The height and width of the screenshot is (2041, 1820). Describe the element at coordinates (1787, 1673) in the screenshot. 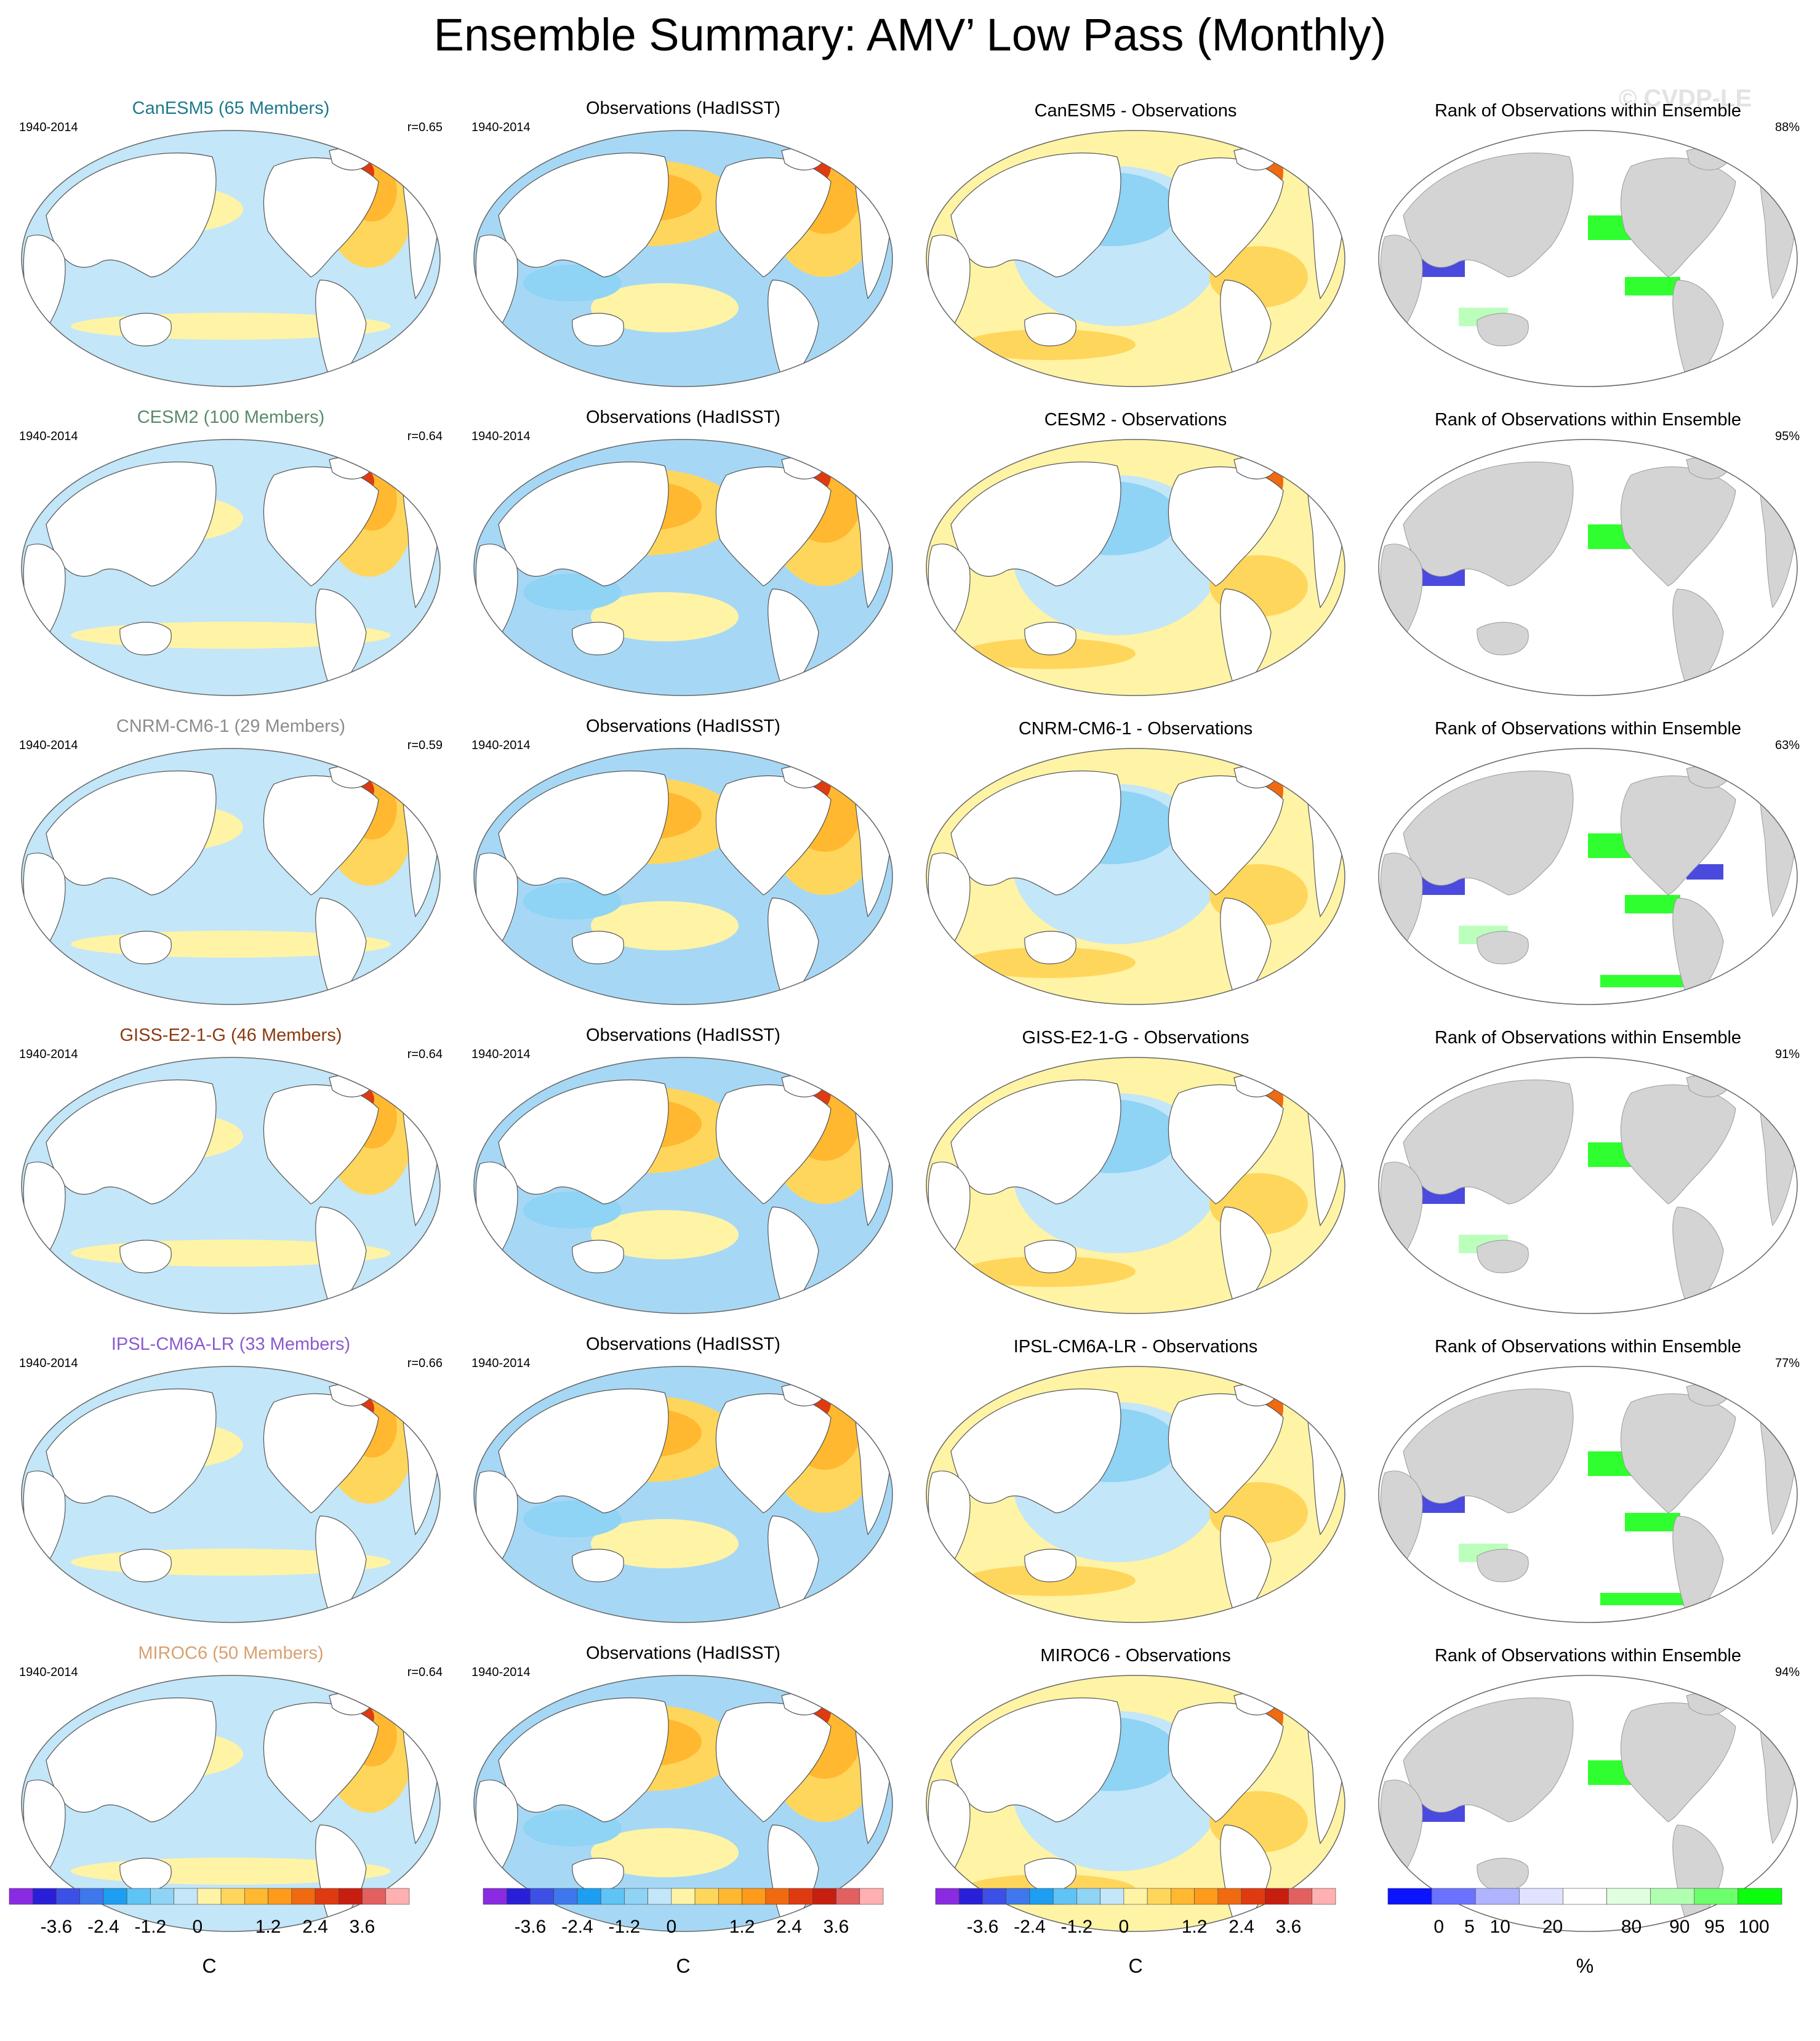

I see `rank-percent: 94%` at that location.